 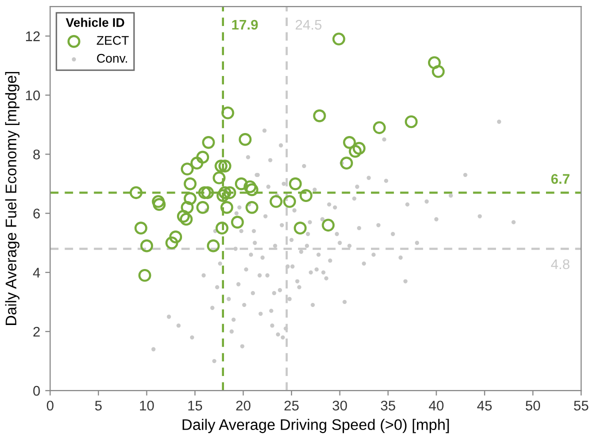 I want to click on x-axis-title: Daily Average Driving Speed (>0) [mph], so click(x=315, y=426).